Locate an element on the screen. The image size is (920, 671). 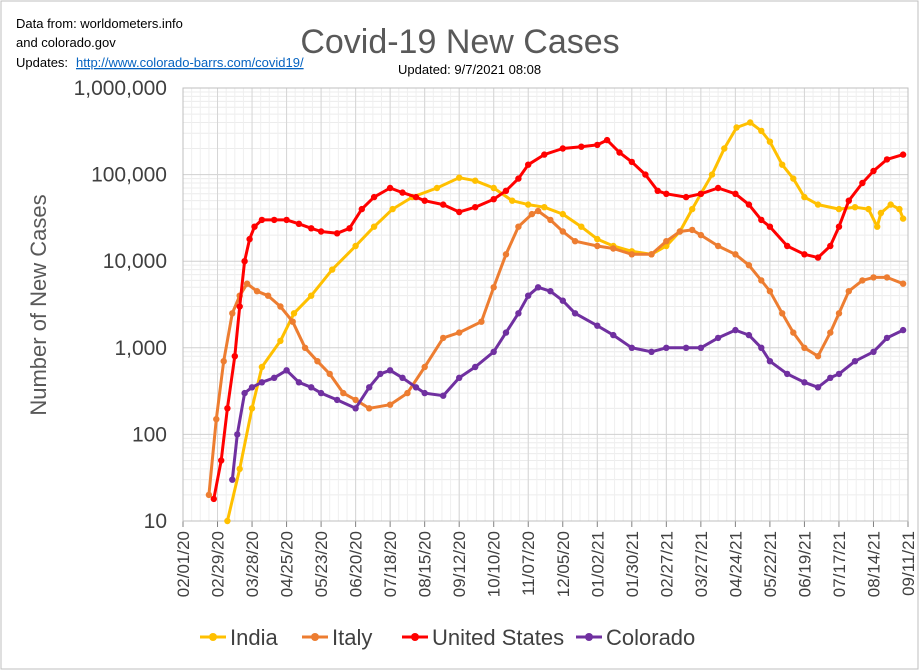
source-line-2: and colorado.gov is located at coordinates (66, 42).